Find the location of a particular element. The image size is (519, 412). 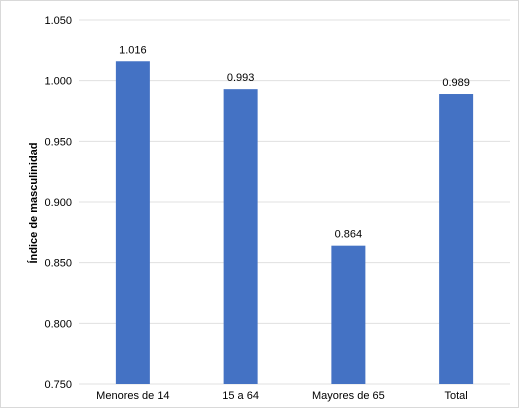

x-tick-label: Mayores de 65 is located at coordinates (348, 396).